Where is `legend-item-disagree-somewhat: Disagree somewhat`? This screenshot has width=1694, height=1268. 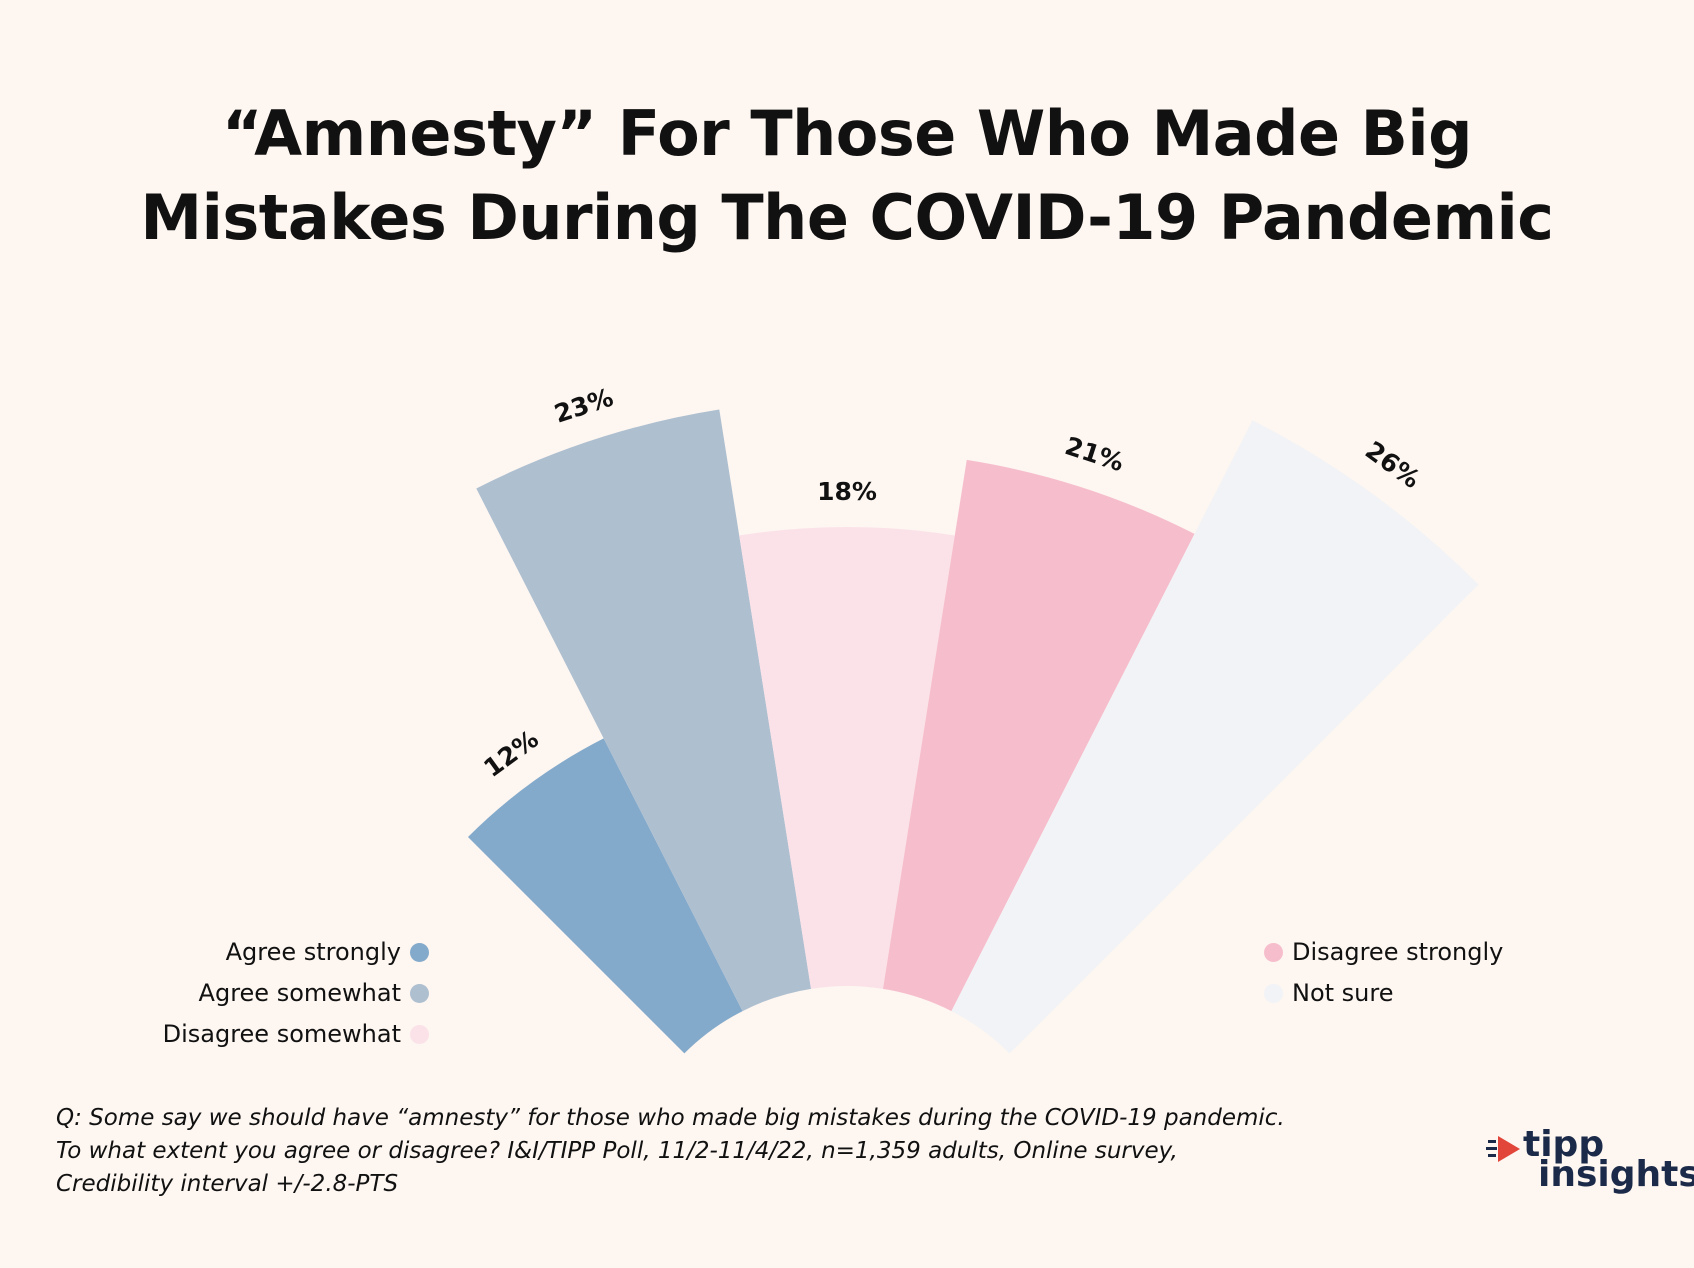 legend-item-disagree-somewhat: Disagree somewhat is located at coordinates (296, 1034).